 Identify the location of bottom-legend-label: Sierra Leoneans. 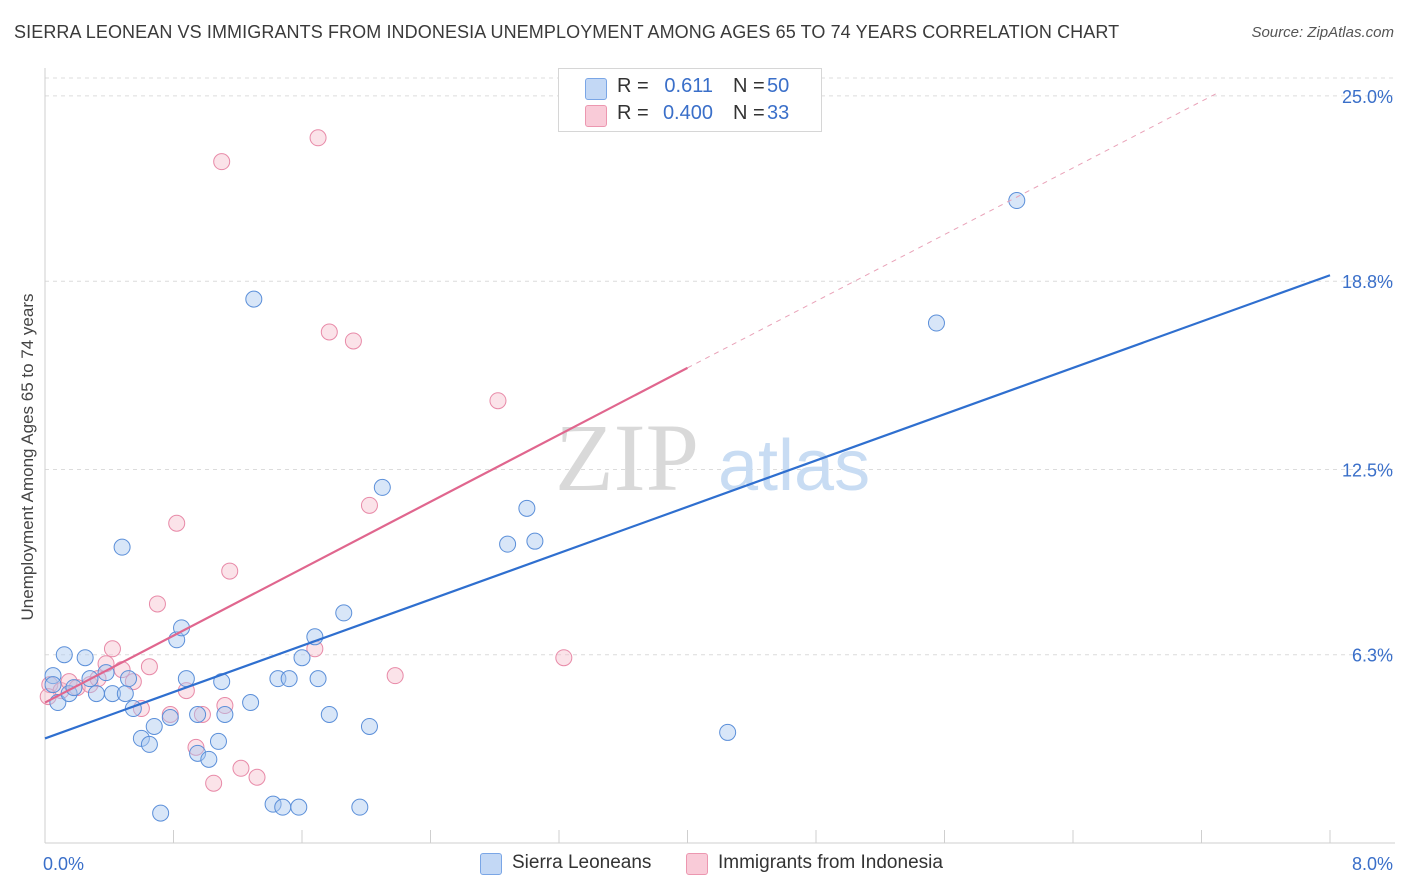
(582, 862).